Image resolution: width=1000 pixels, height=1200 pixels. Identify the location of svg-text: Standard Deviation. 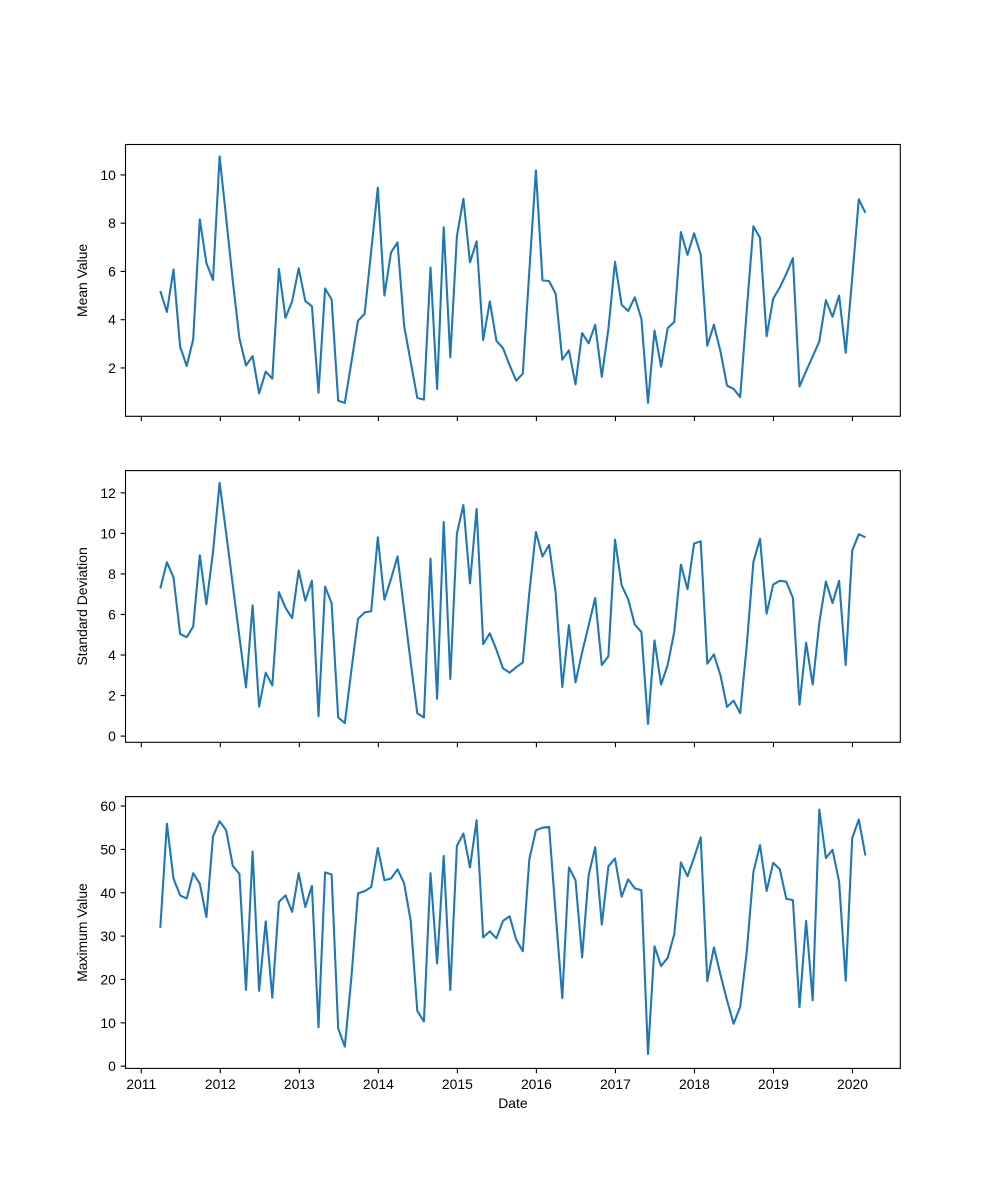
(82, 606).